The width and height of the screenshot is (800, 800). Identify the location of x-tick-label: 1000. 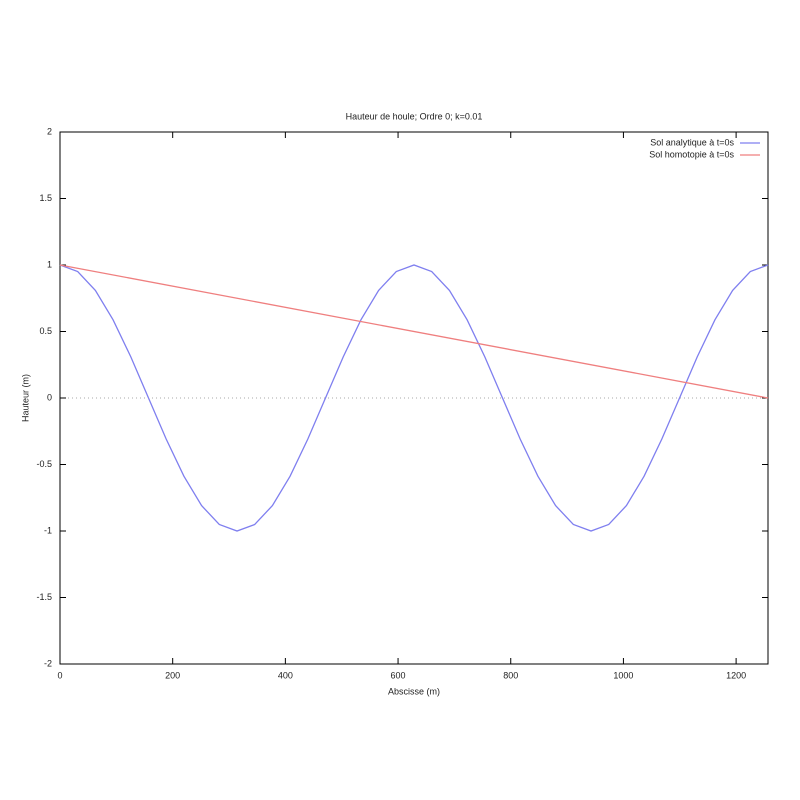
(623, 675).